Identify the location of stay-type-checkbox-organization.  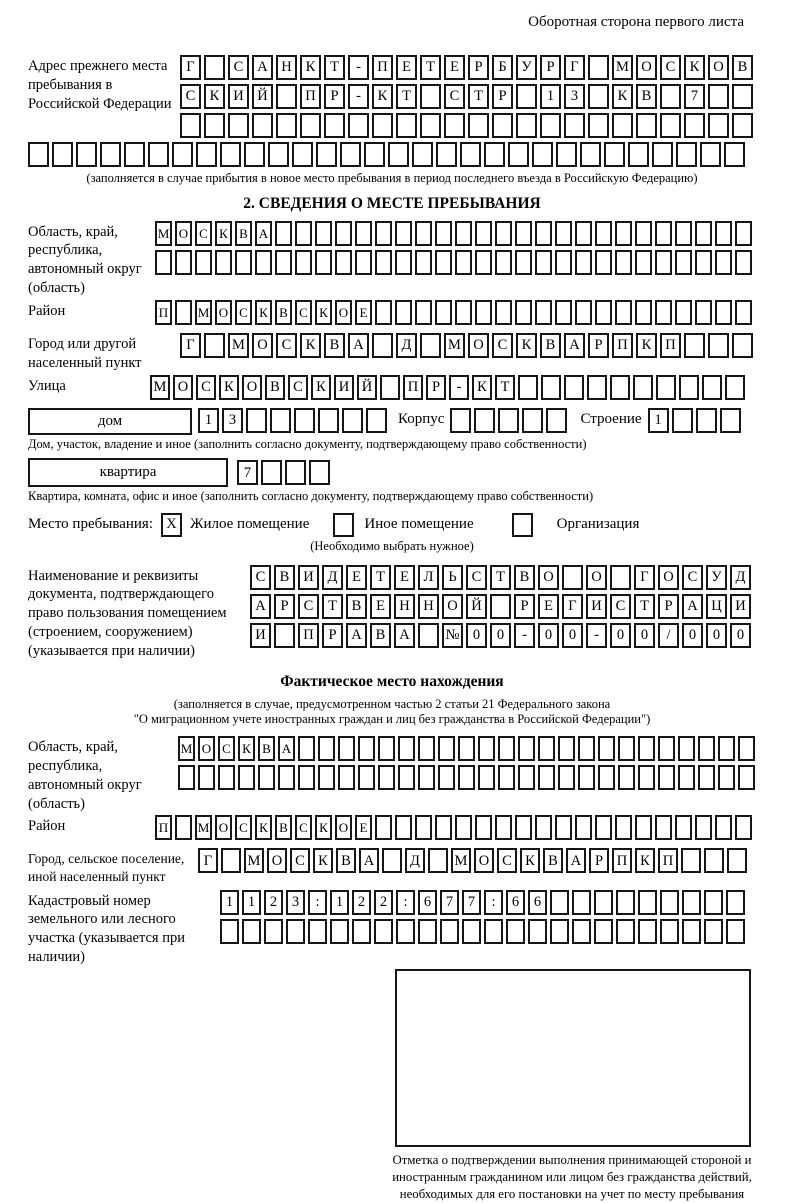
(522, 524).